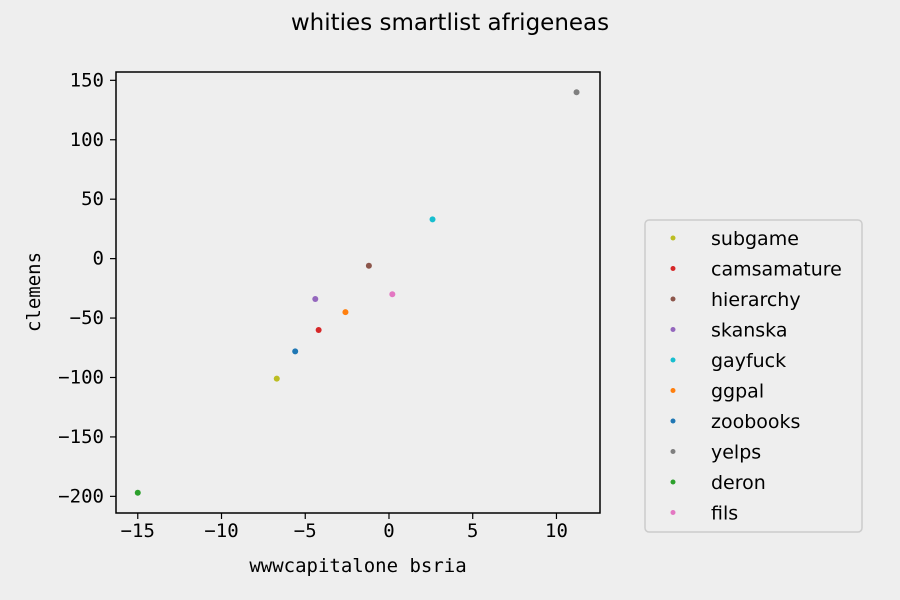 Image resolution: width=900 pixels, height=600 pixels. Describe the element at coordinates (81, 496) in the screenshot. I see `y-tick-label: −200` at that location.